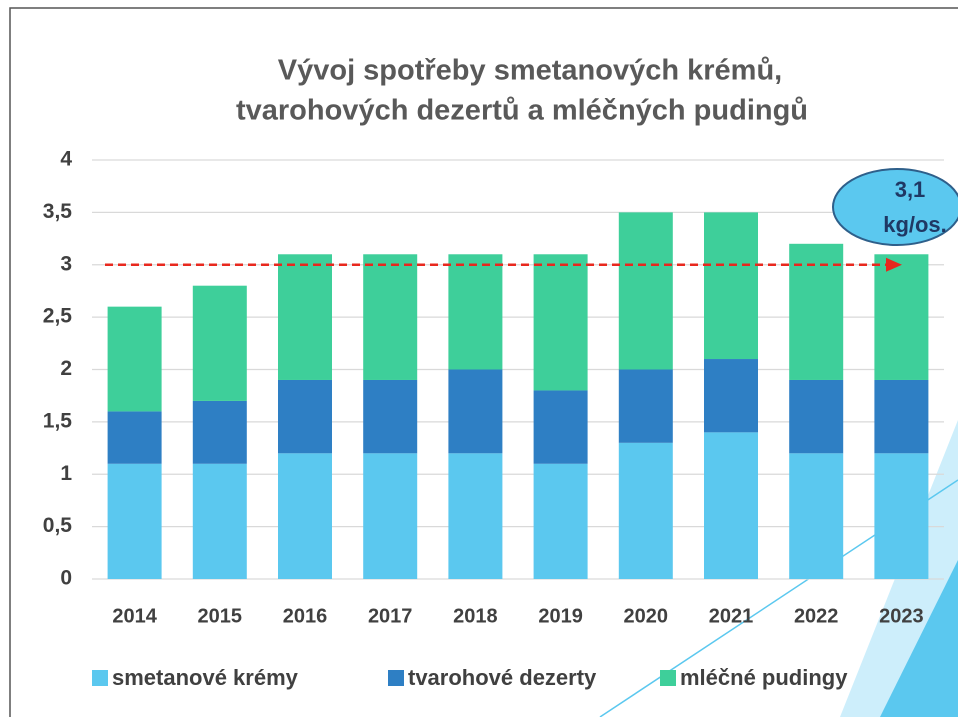 This screenshot has height=717, width=958. I want to click on y-tick-label: 3, so click(66, 263).